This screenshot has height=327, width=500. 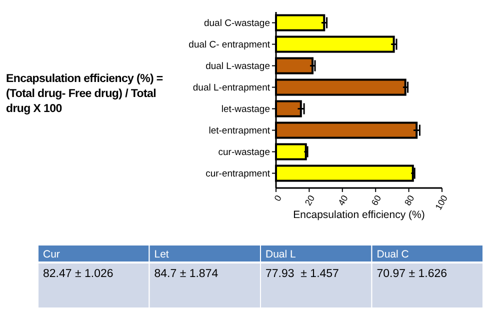 What do you see at coordinates (51, 254) in the screenshot?
I see `text: Cur` at bounding box center [51, 254].